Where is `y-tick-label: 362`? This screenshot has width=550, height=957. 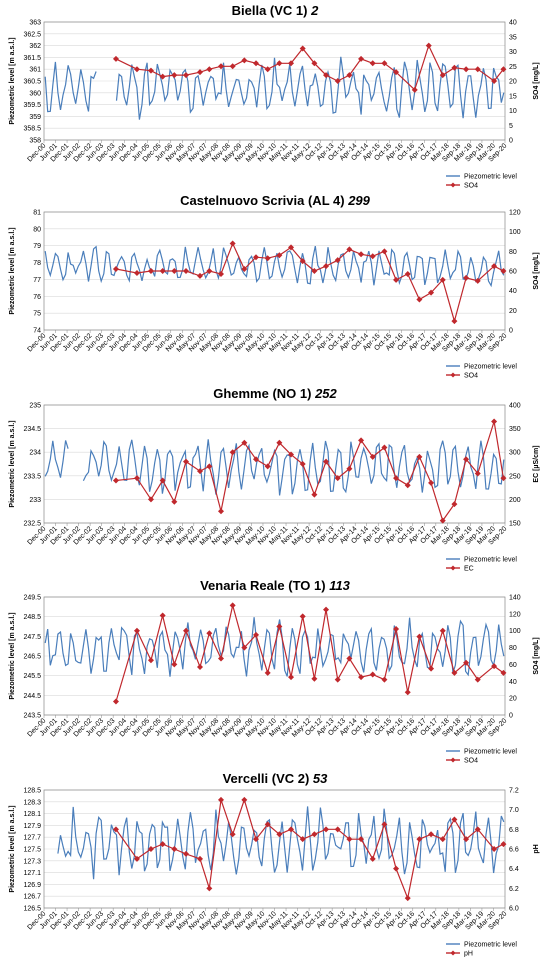 y-tick-label: 362 is located at coordinates (35, 46).